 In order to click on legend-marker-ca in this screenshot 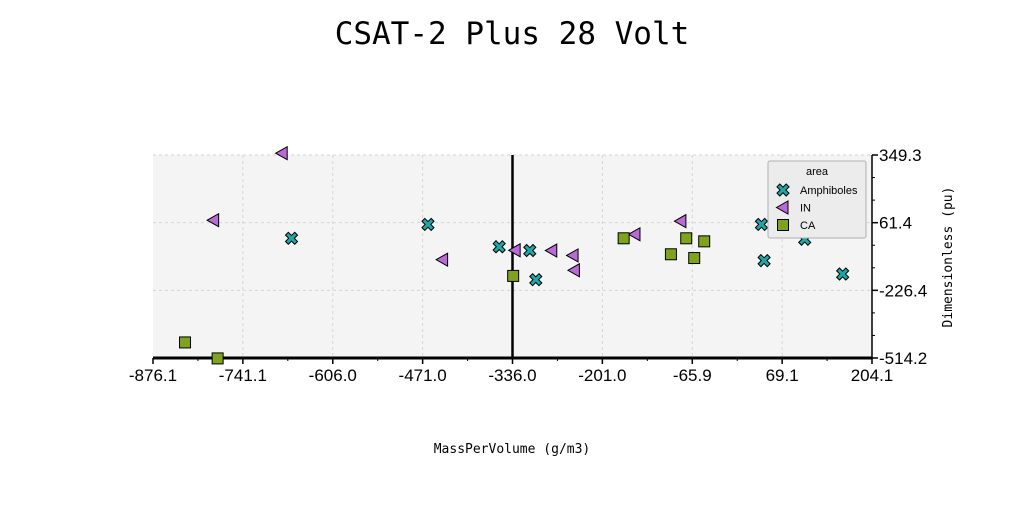, I will do `click(783, 225)`.